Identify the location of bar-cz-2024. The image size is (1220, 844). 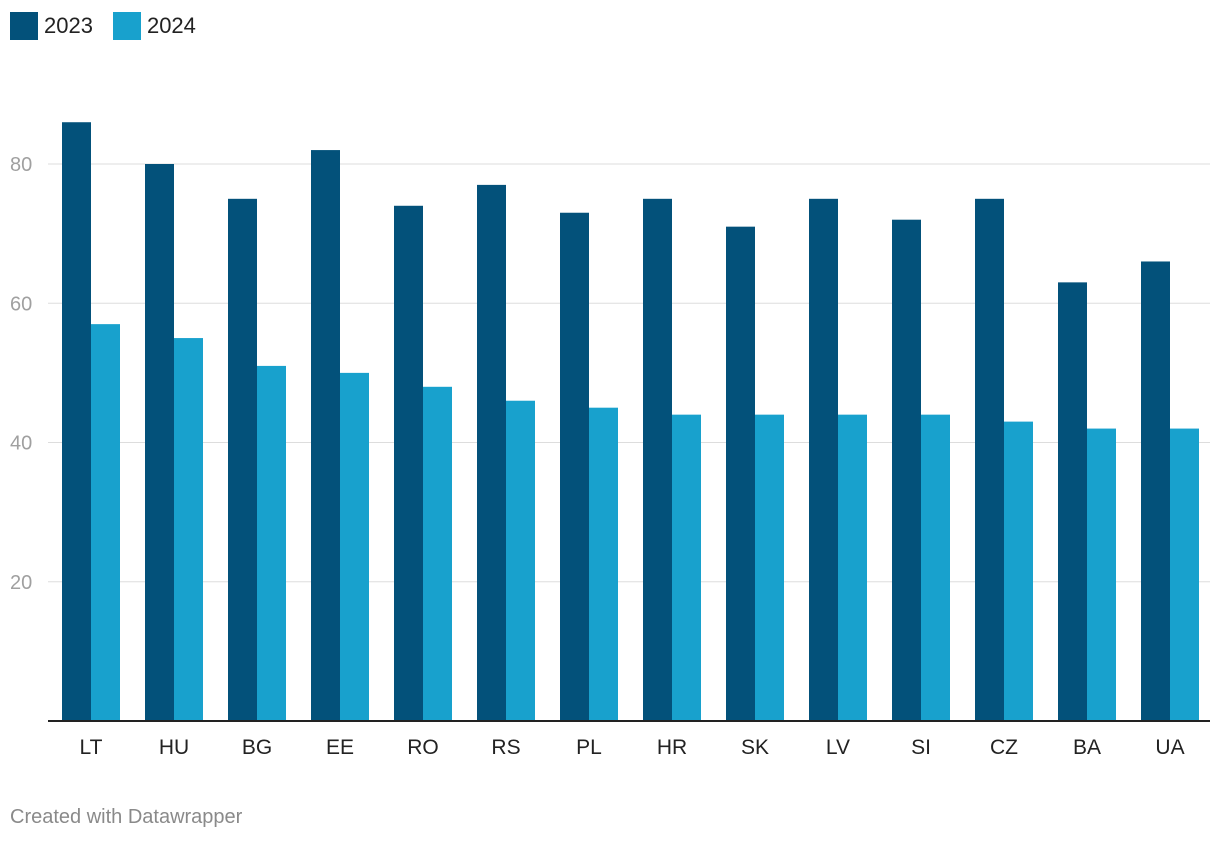
(1018, 571).